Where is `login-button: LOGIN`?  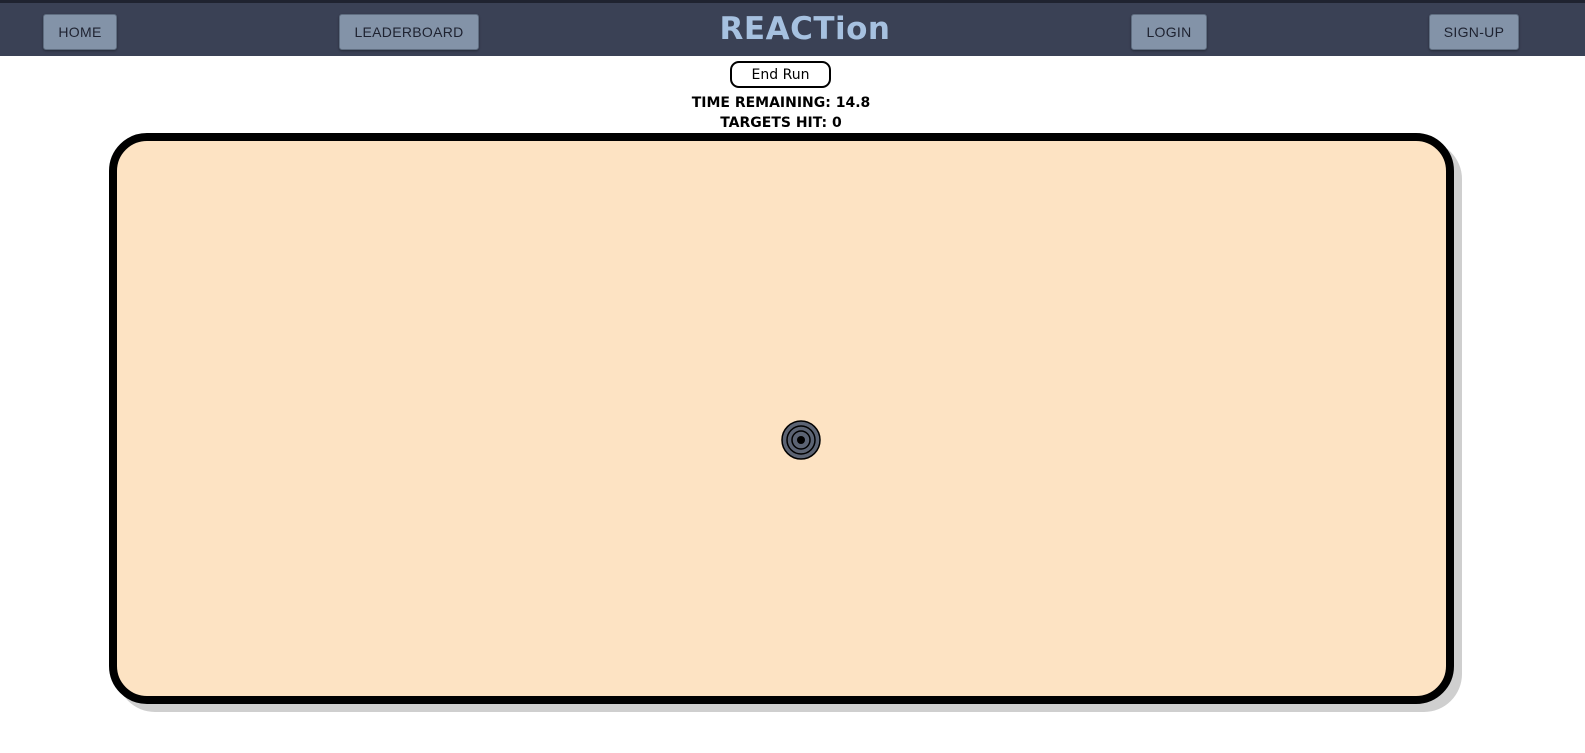
login-button: LOGIN is located at coordinates (1169, 32).